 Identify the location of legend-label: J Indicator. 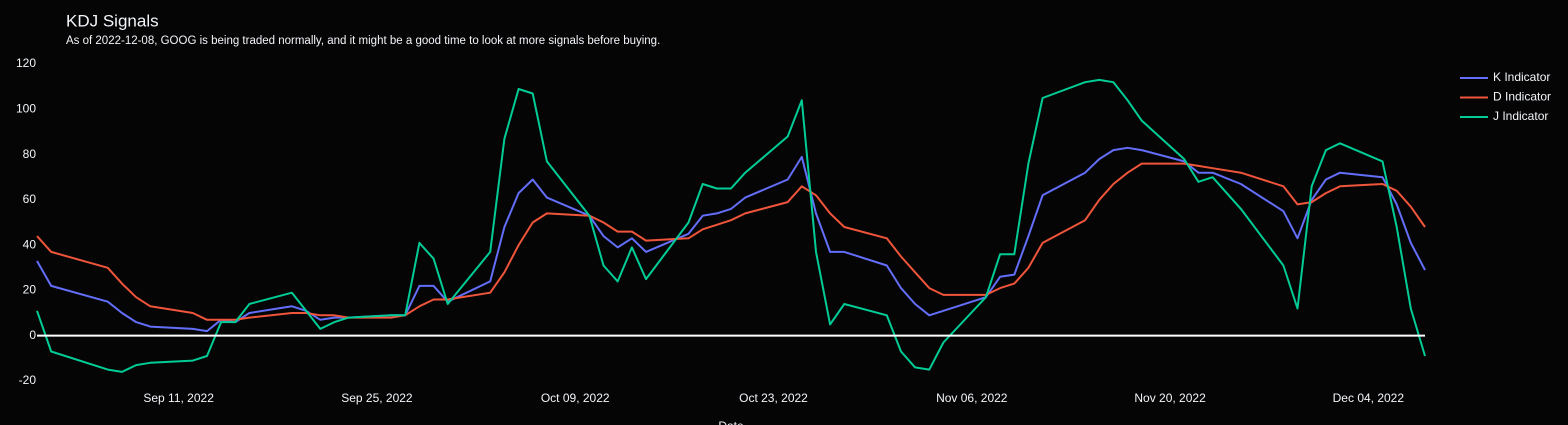
(1520, 116).